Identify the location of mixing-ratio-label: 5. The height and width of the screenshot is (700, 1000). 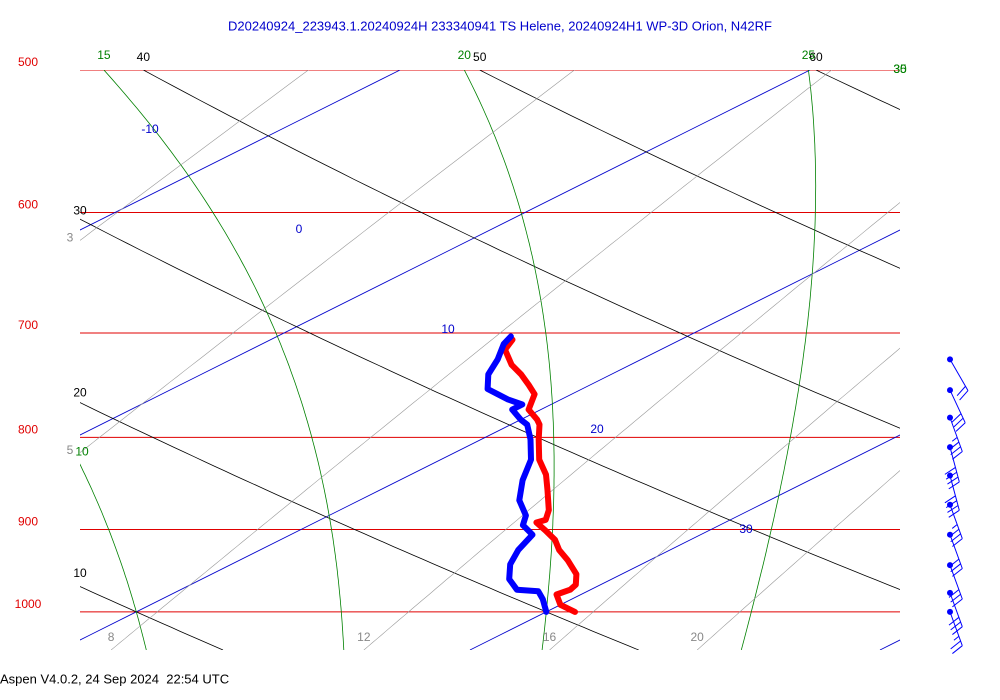
(70, 450).